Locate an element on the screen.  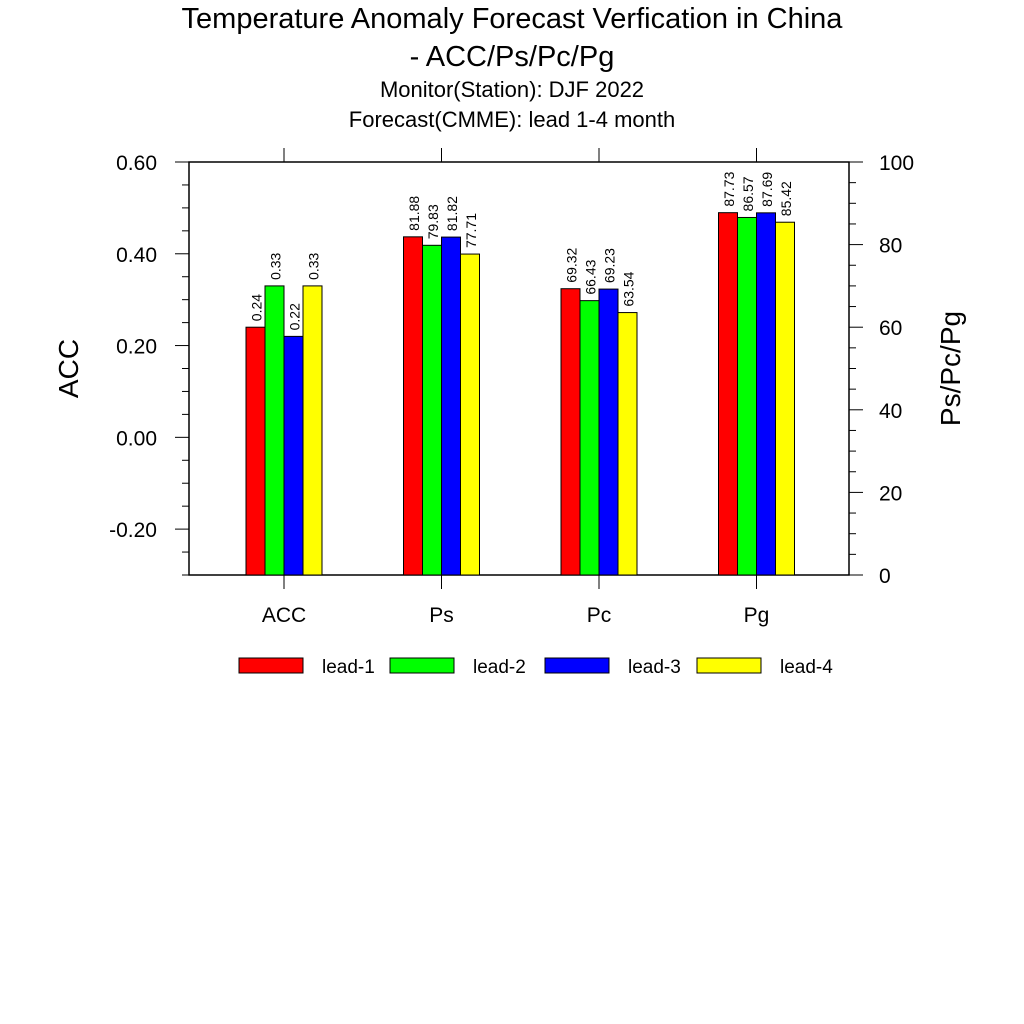
legend-label: lead-4 is located at coordinates (806, 667).